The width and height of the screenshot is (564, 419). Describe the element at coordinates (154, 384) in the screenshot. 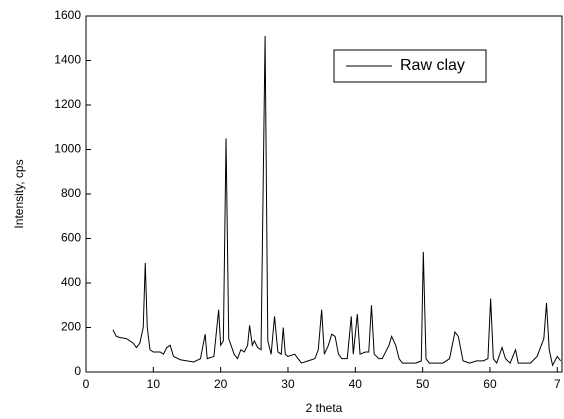

I see `x-tick-label: 10` at that location.